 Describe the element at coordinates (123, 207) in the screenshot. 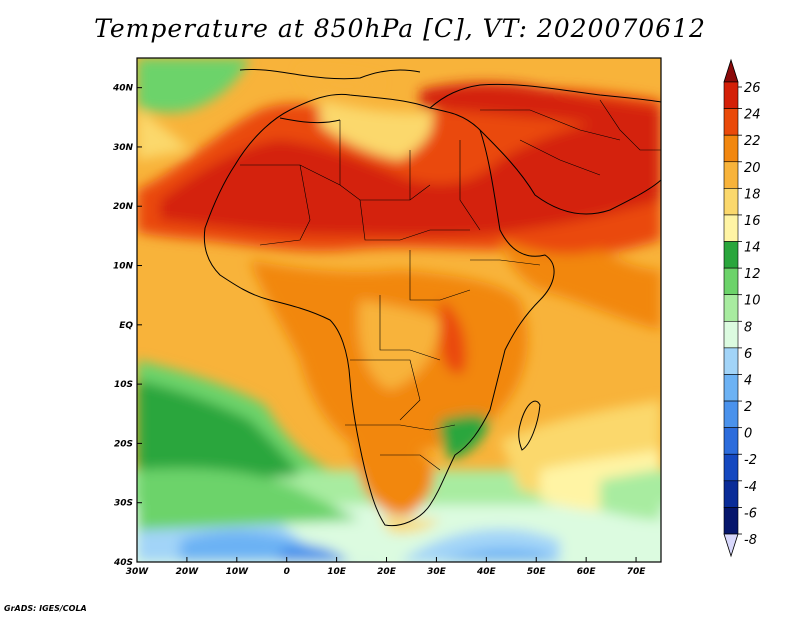

I see `lat-tick-label: 20N` at that location.